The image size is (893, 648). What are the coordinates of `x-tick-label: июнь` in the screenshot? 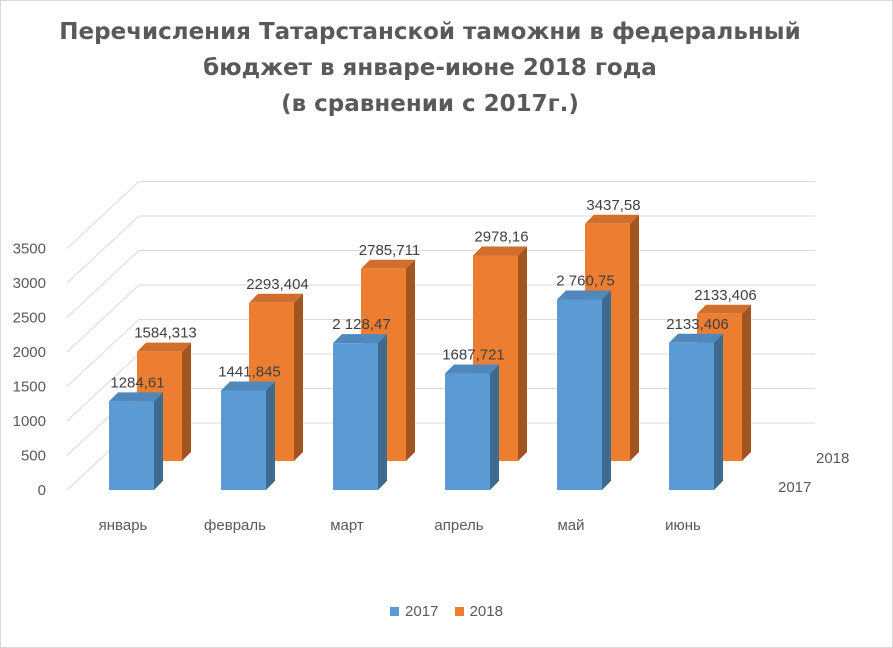 It's located at (683, 525).